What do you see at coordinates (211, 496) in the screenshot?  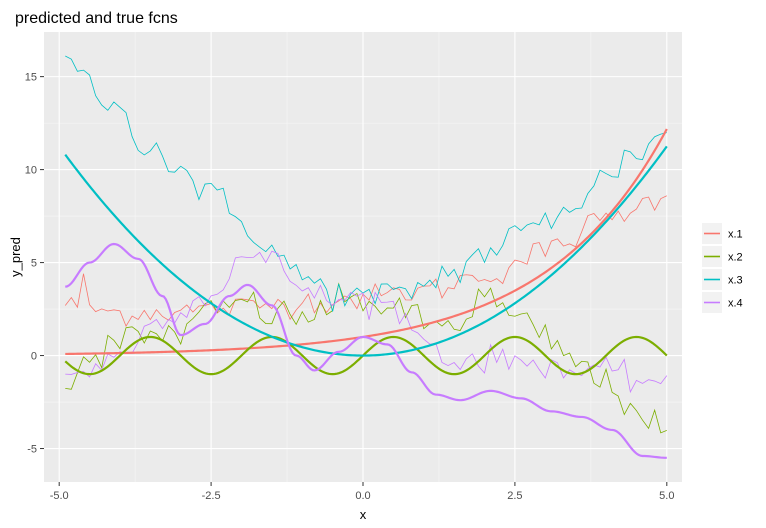 I see `x-tick-label: -2.5` at bounding box center [211, 496].